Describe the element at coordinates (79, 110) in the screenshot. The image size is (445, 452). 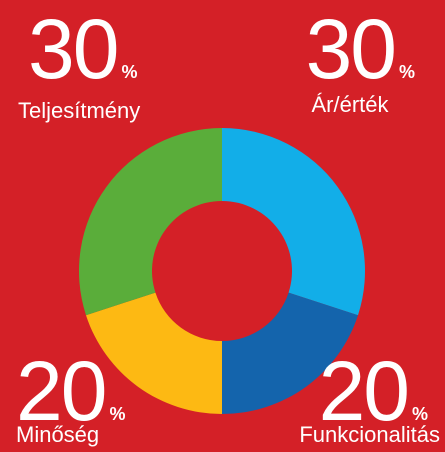
I see `category-label: Teljesítmény` at that location.